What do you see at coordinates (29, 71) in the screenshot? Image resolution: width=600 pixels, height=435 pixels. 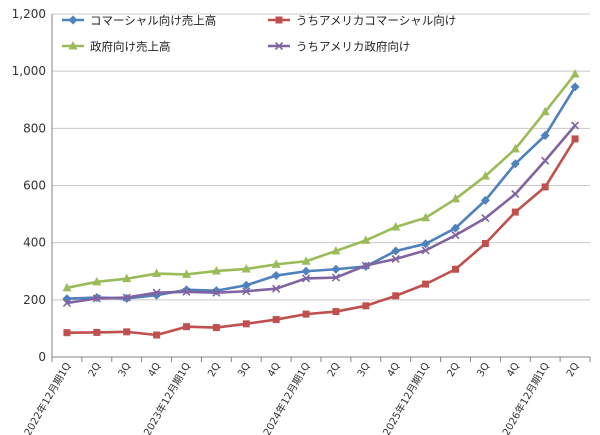 I see `y-tick-label: 1,000` at bounding box center [29, 71].